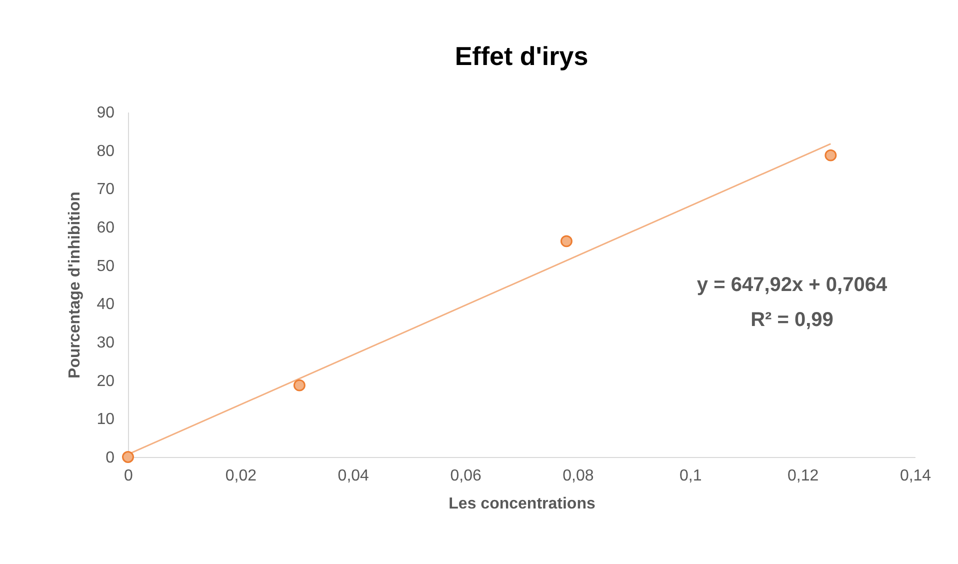  I want to click on y-tick-label: 90, so click(105, 113).